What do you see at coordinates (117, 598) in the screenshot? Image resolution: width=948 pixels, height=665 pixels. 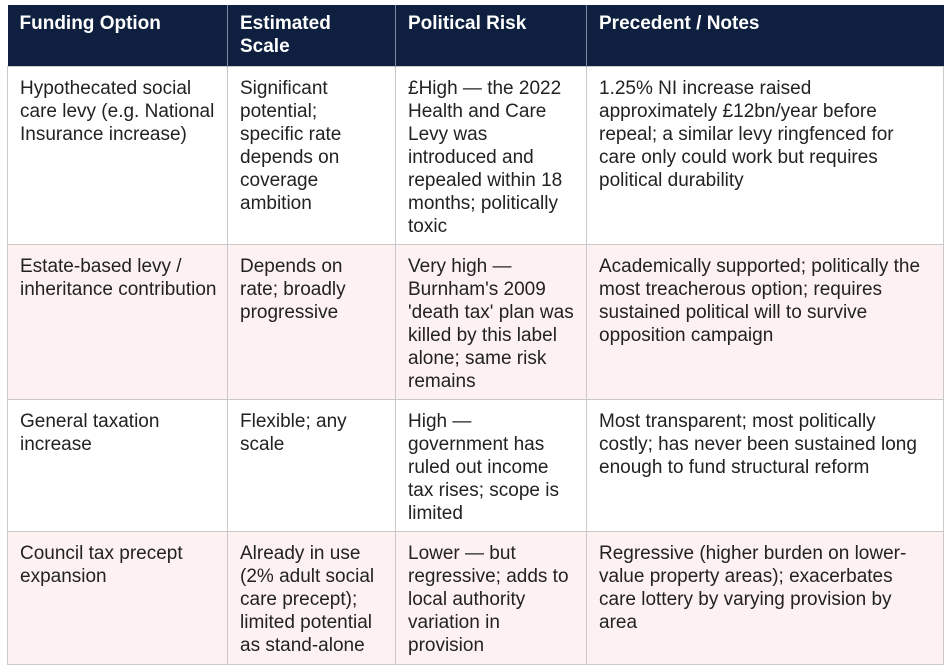 I see `cell-funding-option: Council tax precept expansion` at bounding box center [117, 598].